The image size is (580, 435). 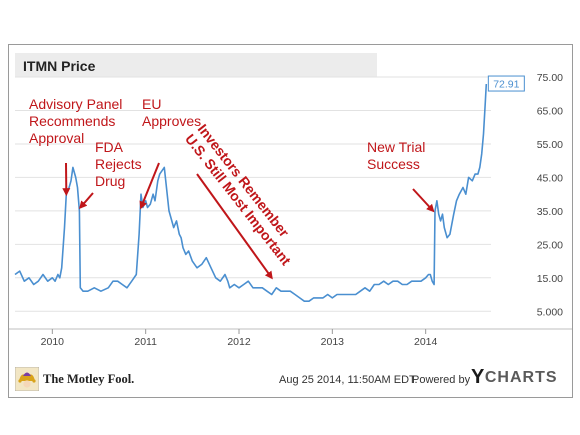 I want to click on annotation-line: Approves, so click(x=171, y=121).